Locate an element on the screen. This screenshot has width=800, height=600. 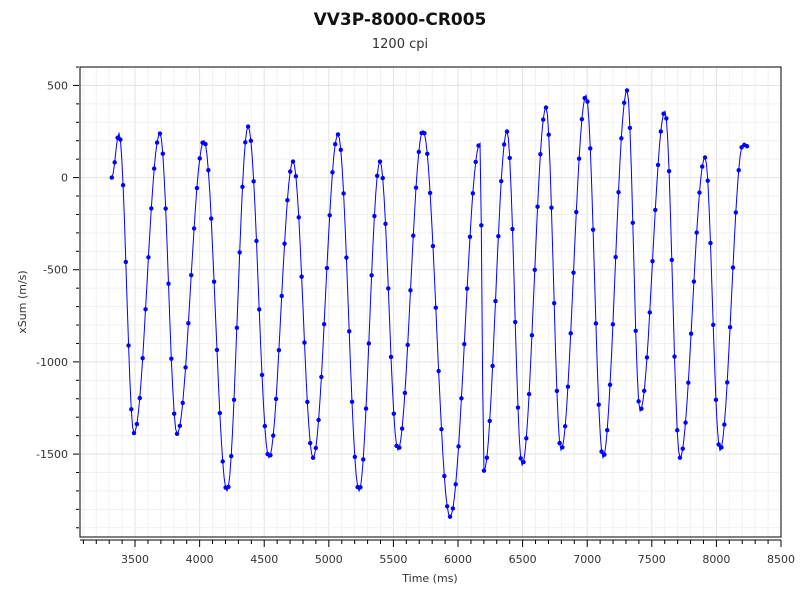
y-tick-label: -500 is located at coordinates (55, 270).